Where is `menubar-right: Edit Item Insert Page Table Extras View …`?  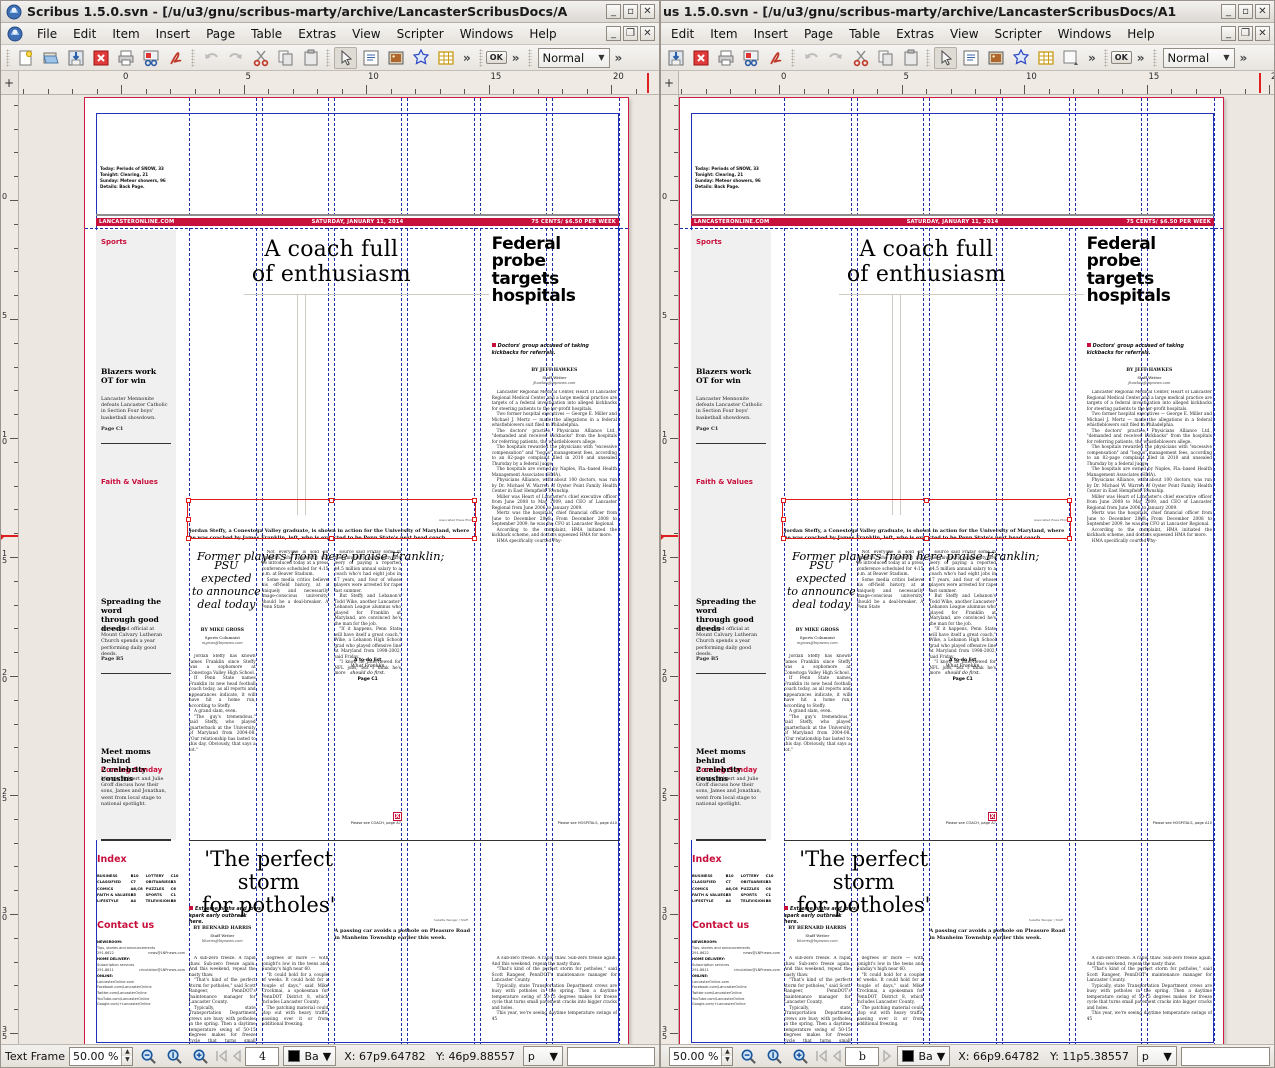
menubar-right: Edit Item Insert Page Table Extras View … is located at coordinates (967, 34).